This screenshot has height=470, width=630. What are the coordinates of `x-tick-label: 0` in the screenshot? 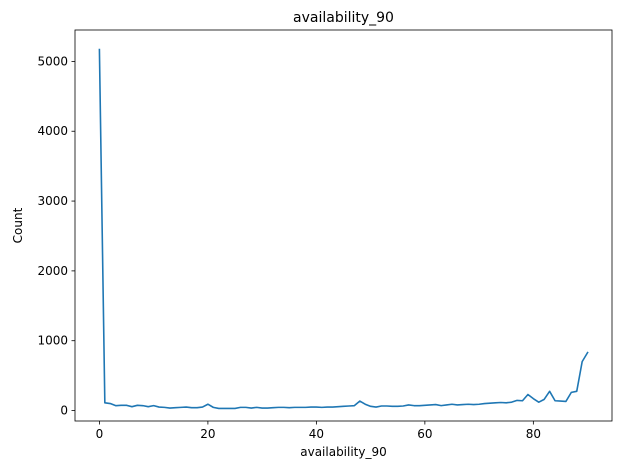 It's located at (100, 434).